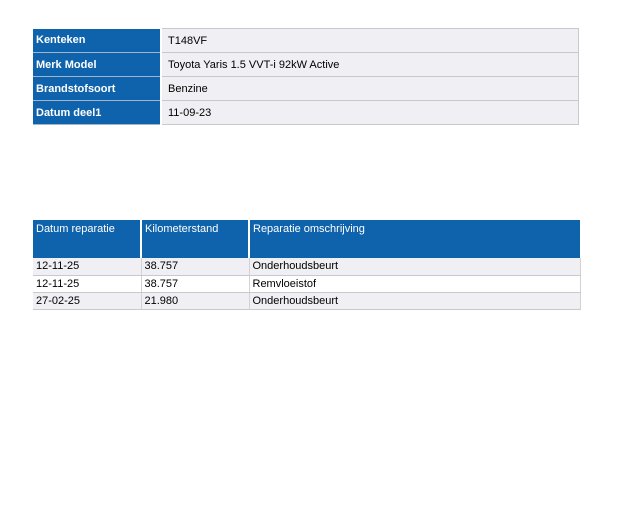 The width and height of the screenshot is (644, 514). I want to click on repair-cell-kilometerstand: 21.980, so click(195, 301).